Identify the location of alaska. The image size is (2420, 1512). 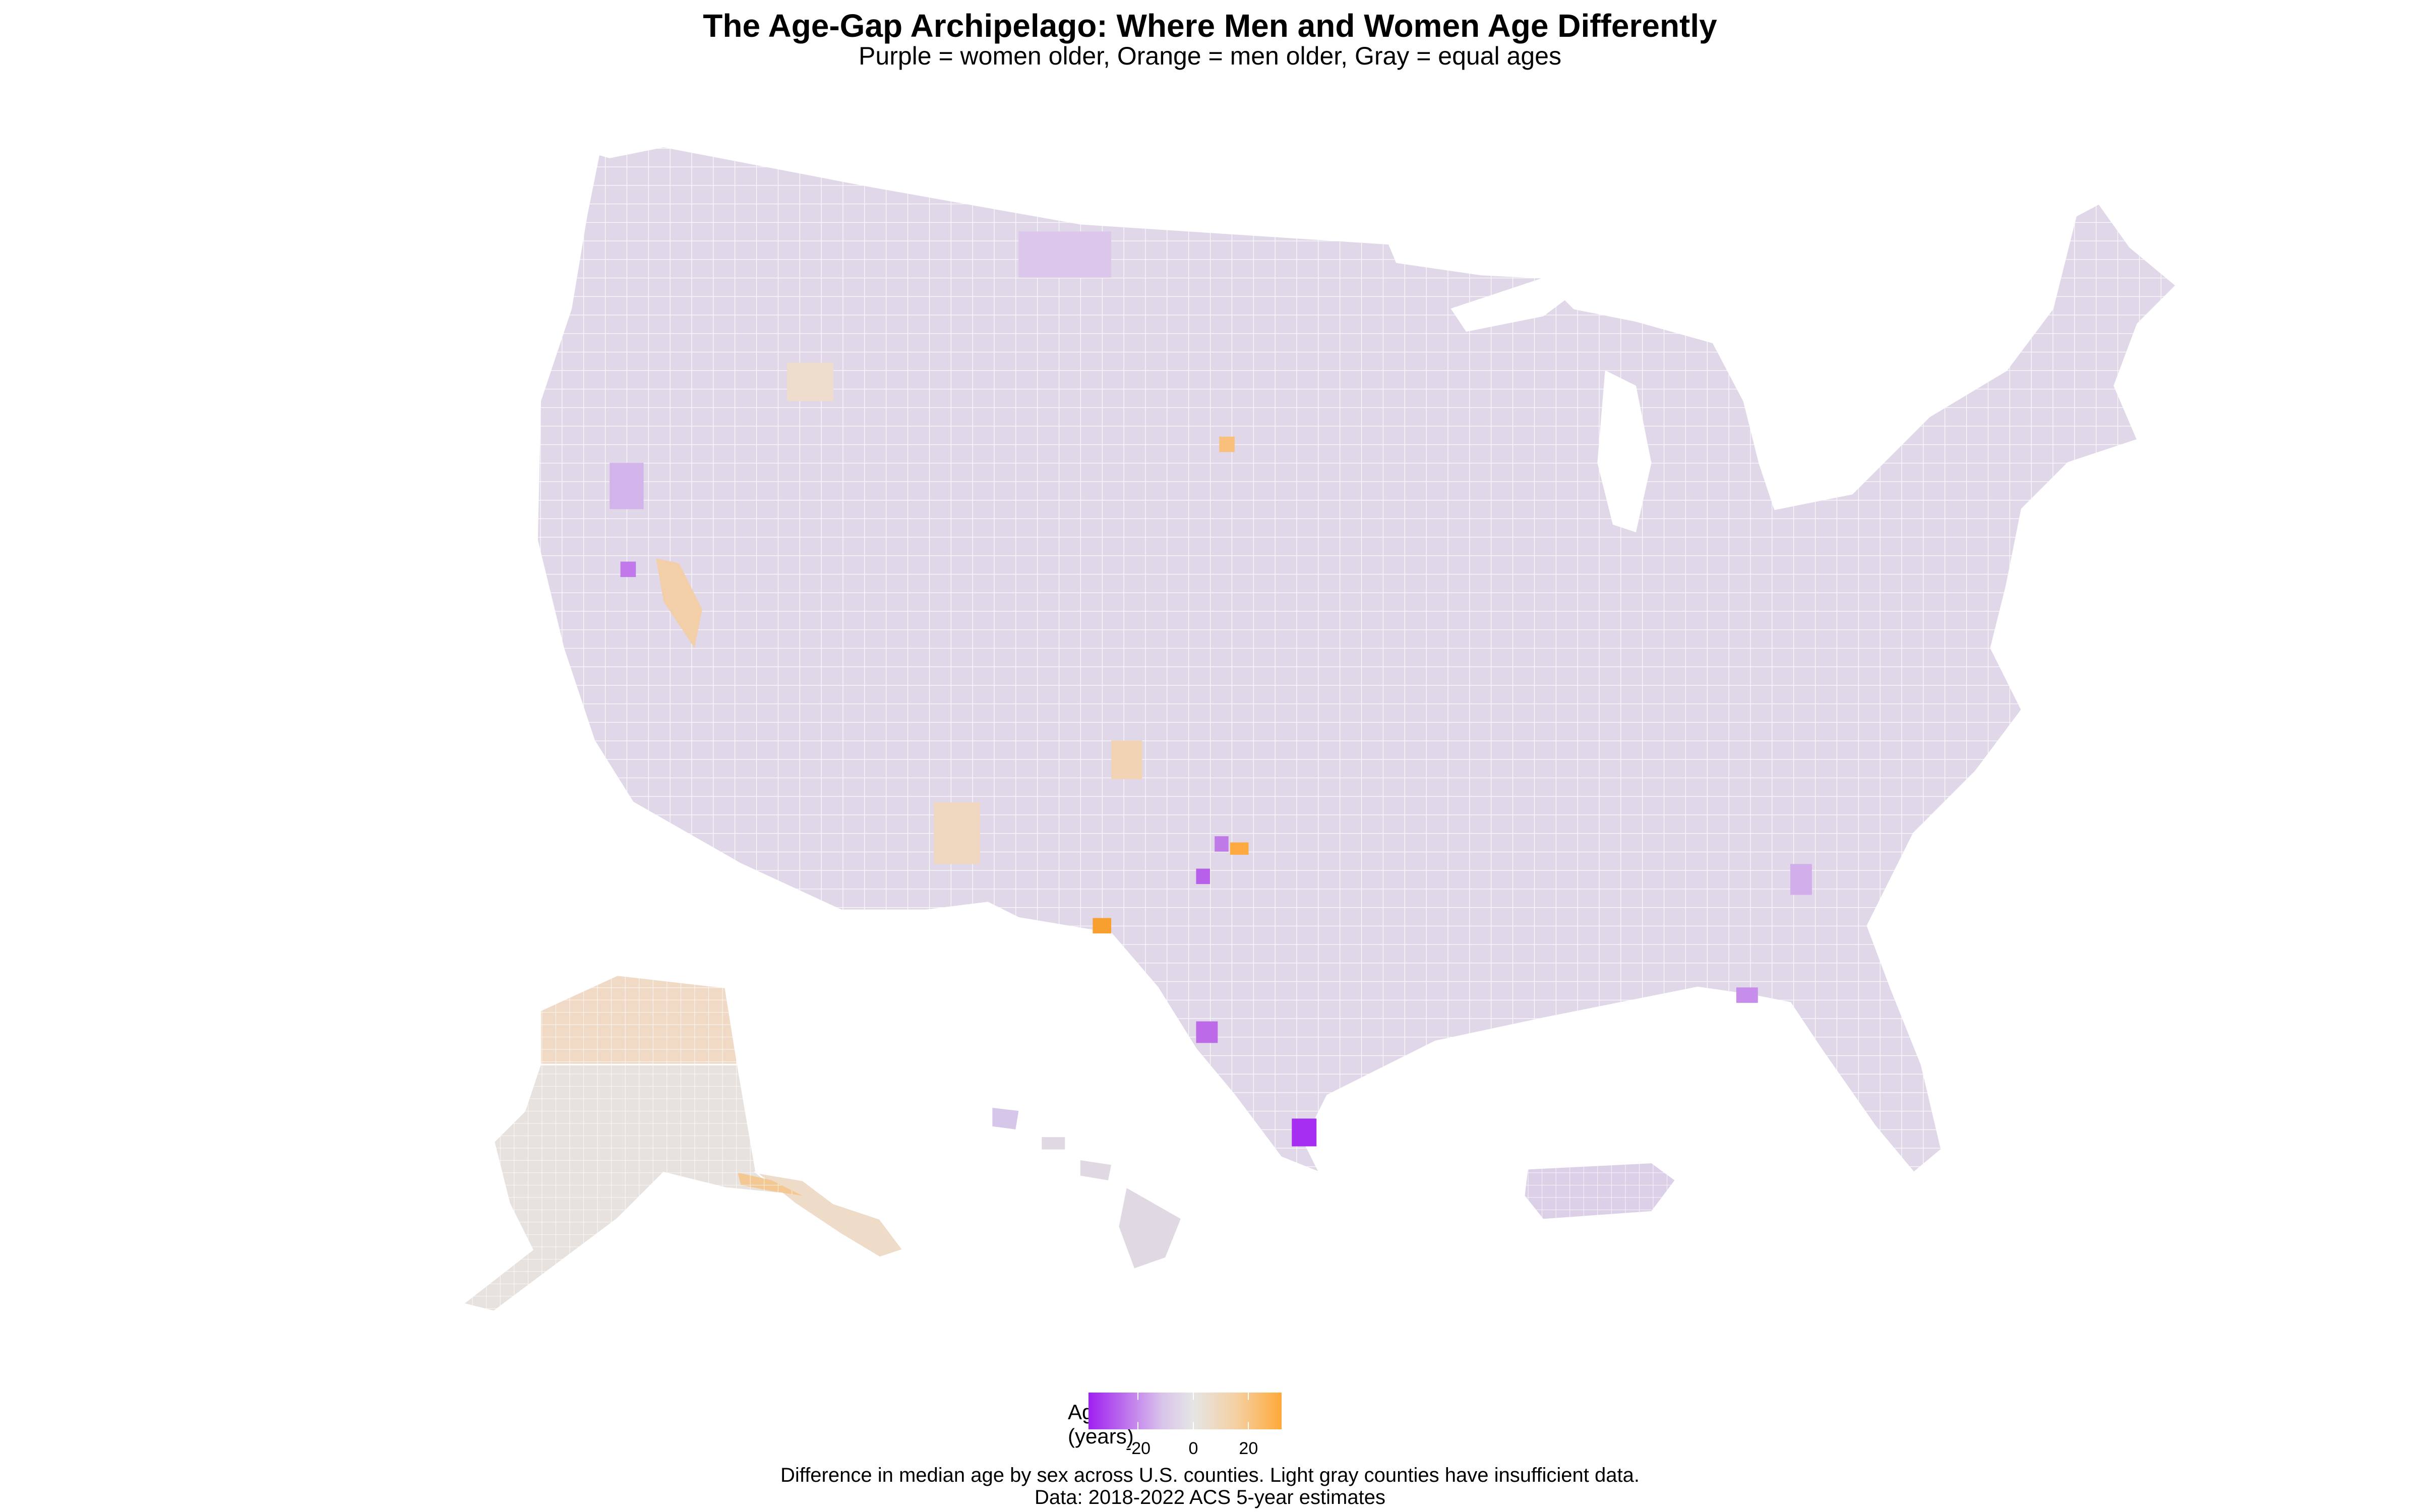
(682, 1143).